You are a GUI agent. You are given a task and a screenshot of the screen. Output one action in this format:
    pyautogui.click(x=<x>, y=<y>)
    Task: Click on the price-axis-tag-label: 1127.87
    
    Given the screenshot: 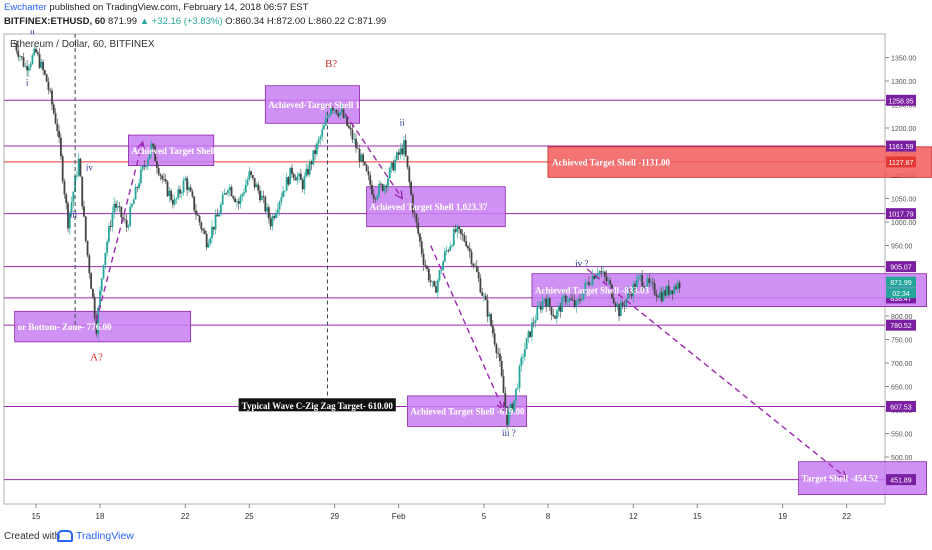 What is the action you would take?
    pyautogui.click(x=901, y=163)
    